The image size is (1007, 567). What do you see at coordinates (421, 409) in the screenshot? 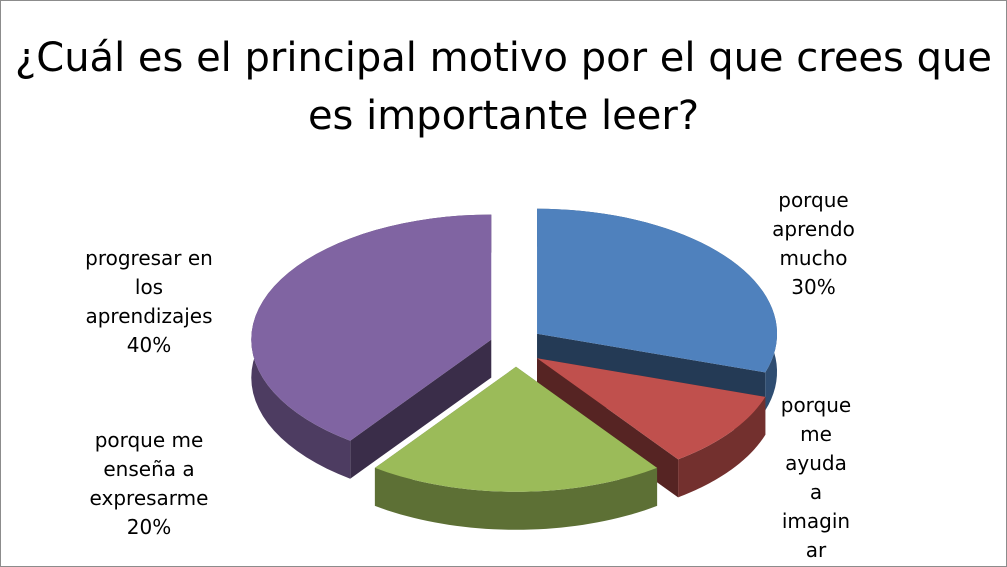
I see `slice-edge` at bounding box center [421, 409].